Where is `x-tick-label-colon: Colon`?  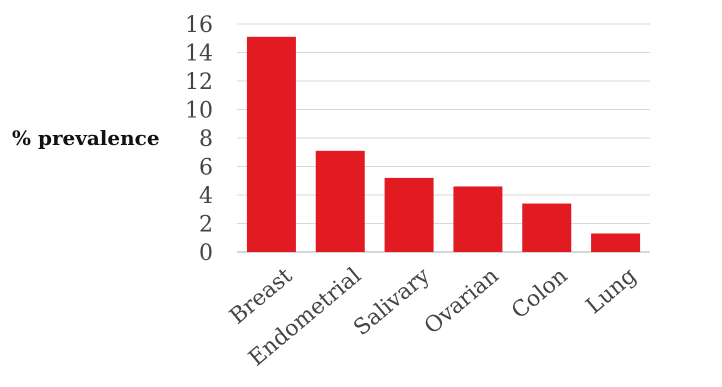
x-tick-label-colon: Colon is located at coordinates (540, 293).